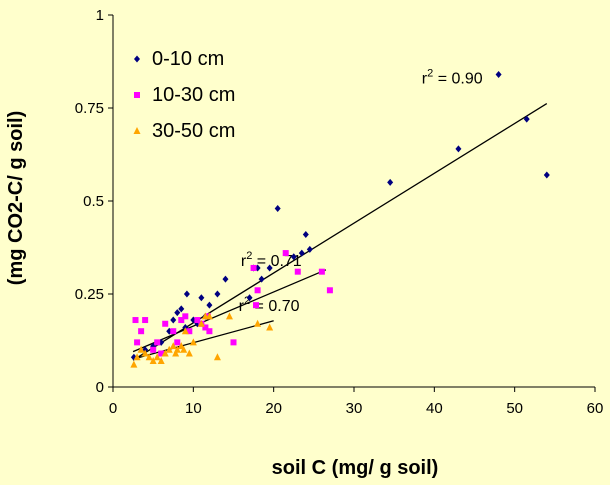  I want to click on r2-label-10-30-cm: r2 = 0.71, so click(271, 260).